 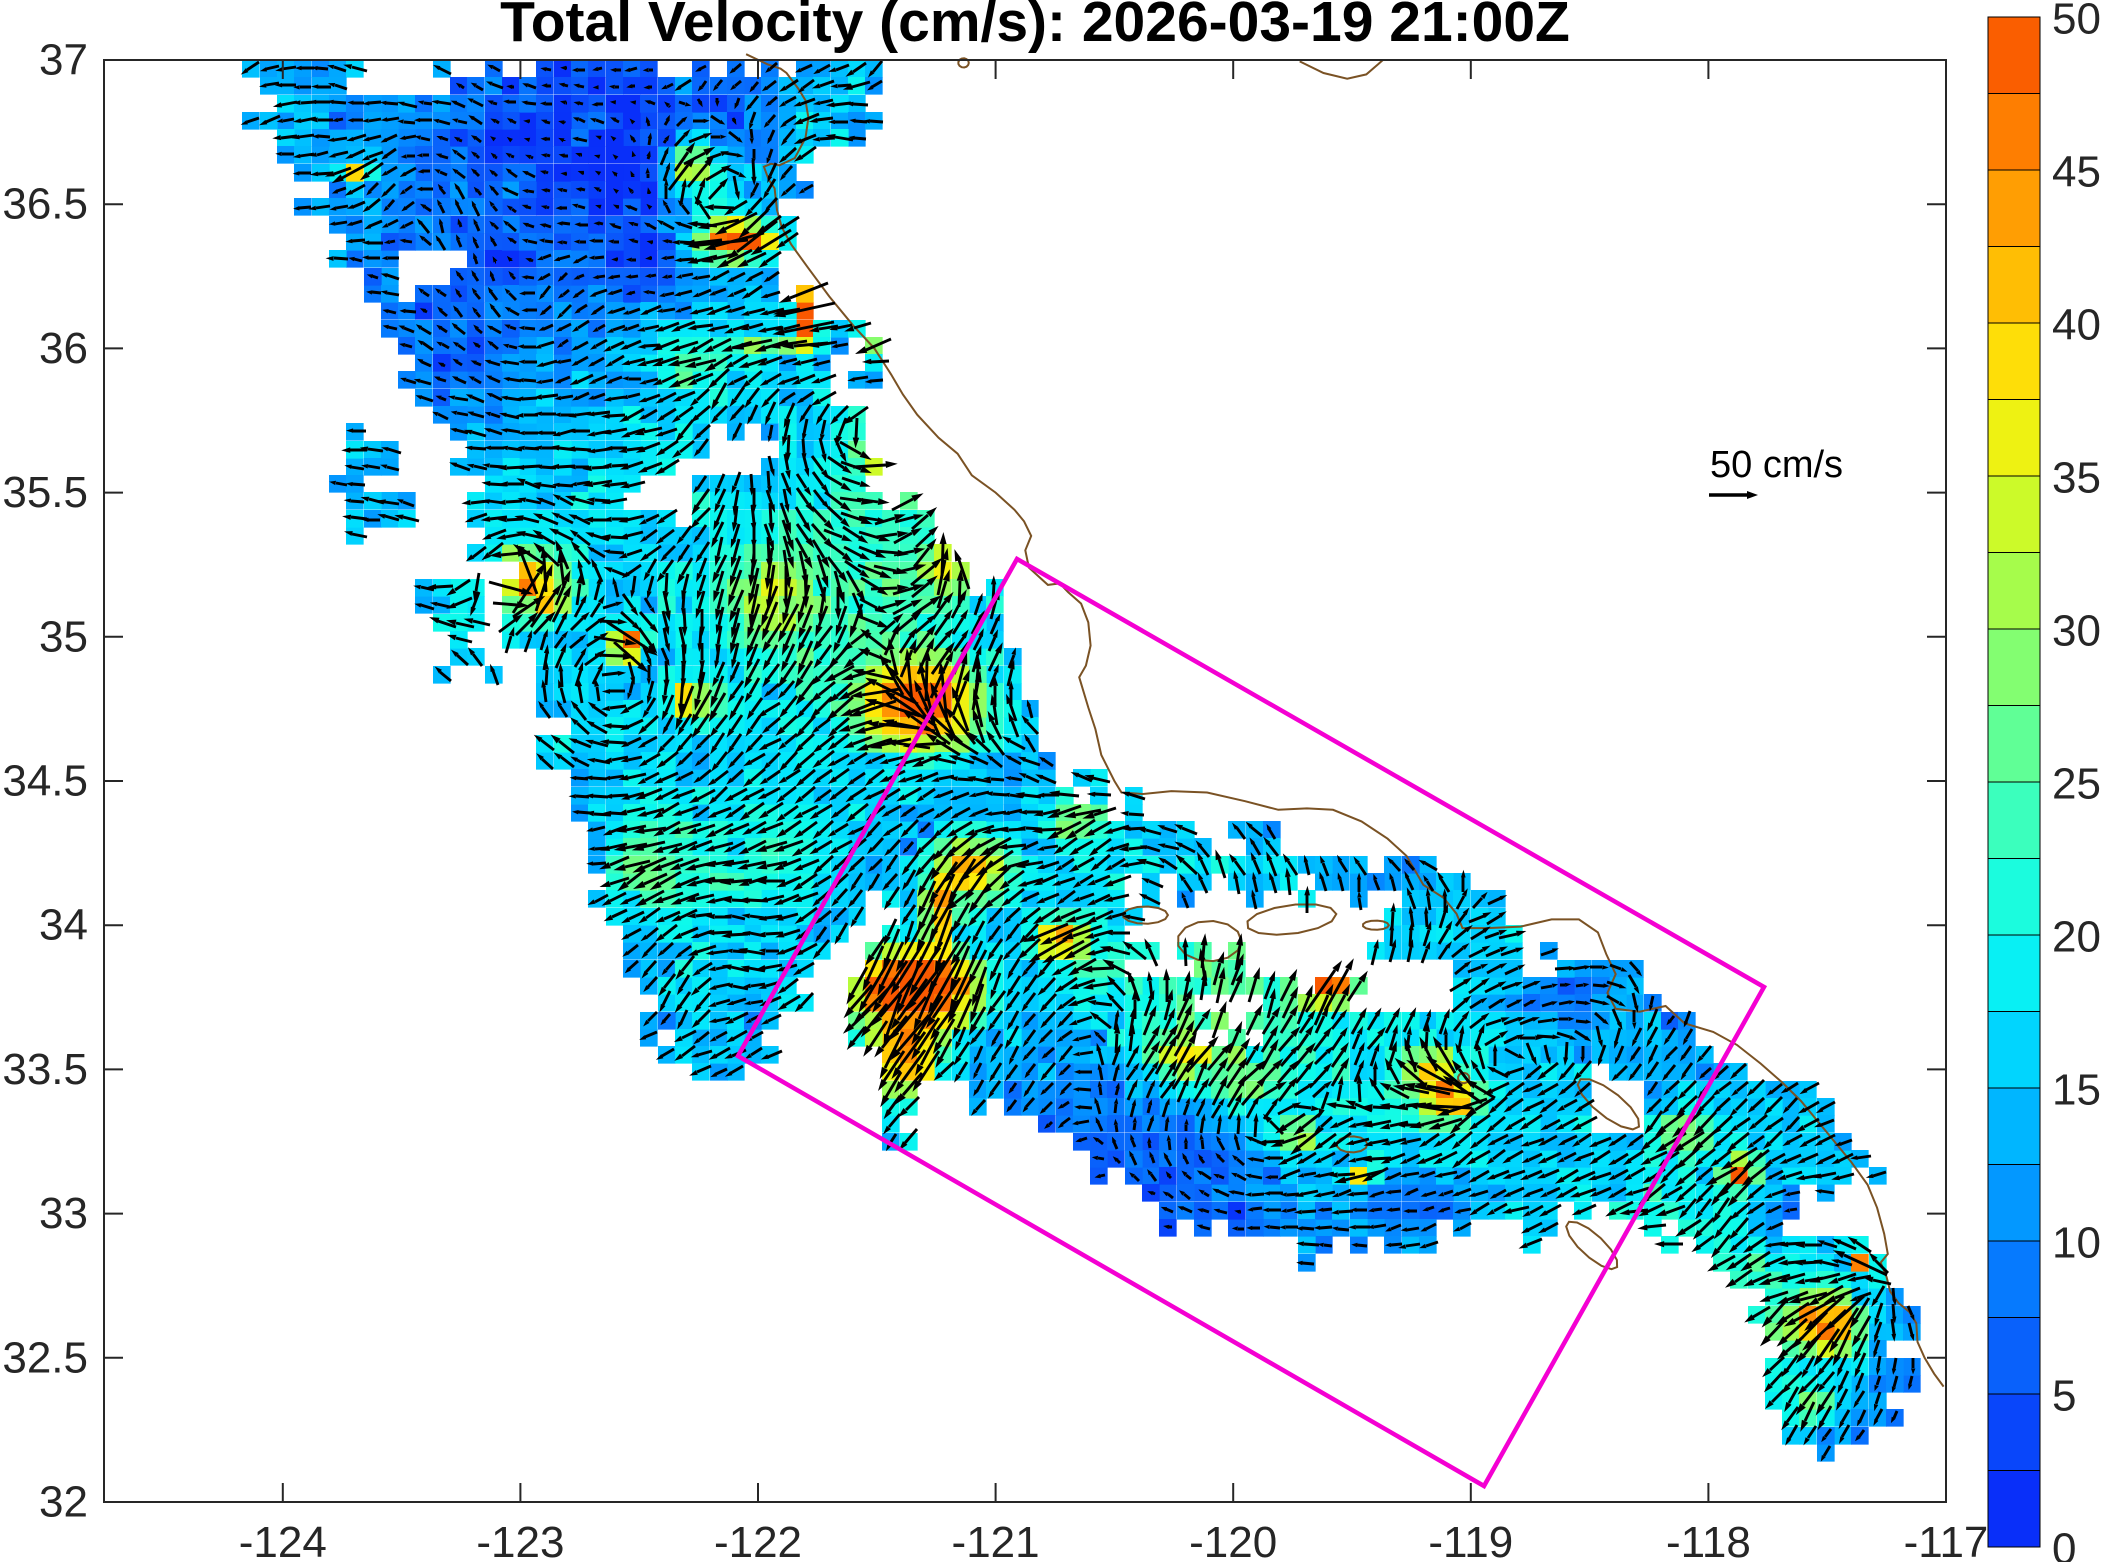 I want to click on svg-text: 35.5, so click(x=45, y=492).